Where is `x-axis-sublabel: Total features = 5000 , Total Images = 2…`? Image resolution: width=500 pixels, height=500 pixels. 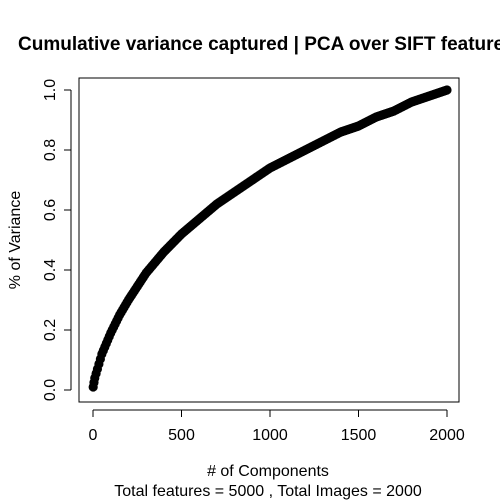 x-axis-sublabel: Total features = 5000 , Total Images = 2… is located at coordinates (268, 491).